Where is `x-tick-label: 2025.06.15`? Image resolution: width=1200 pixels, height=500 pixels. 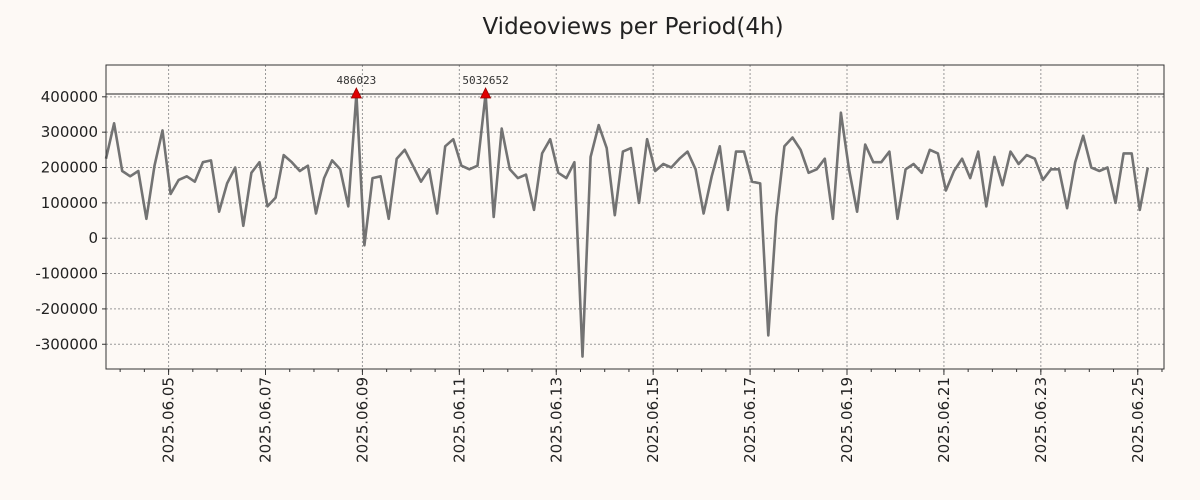
x-tick-label: 2025.06.15 is located at coordinates (653, 420).